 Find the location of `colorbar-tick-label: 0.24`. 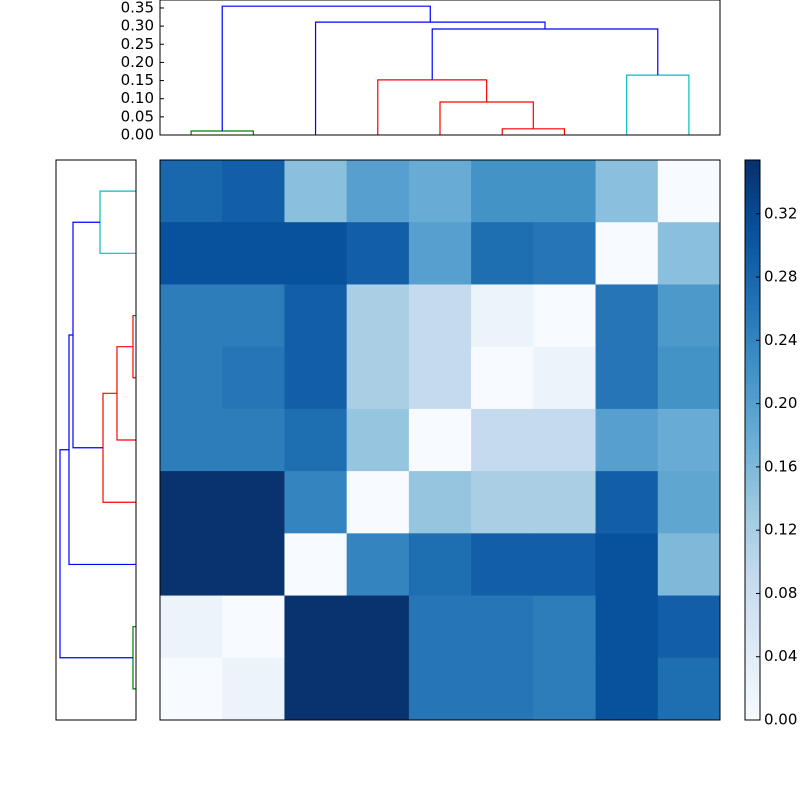

colorbar-tick-label: 0.24 is located at coordinates (780, 340).